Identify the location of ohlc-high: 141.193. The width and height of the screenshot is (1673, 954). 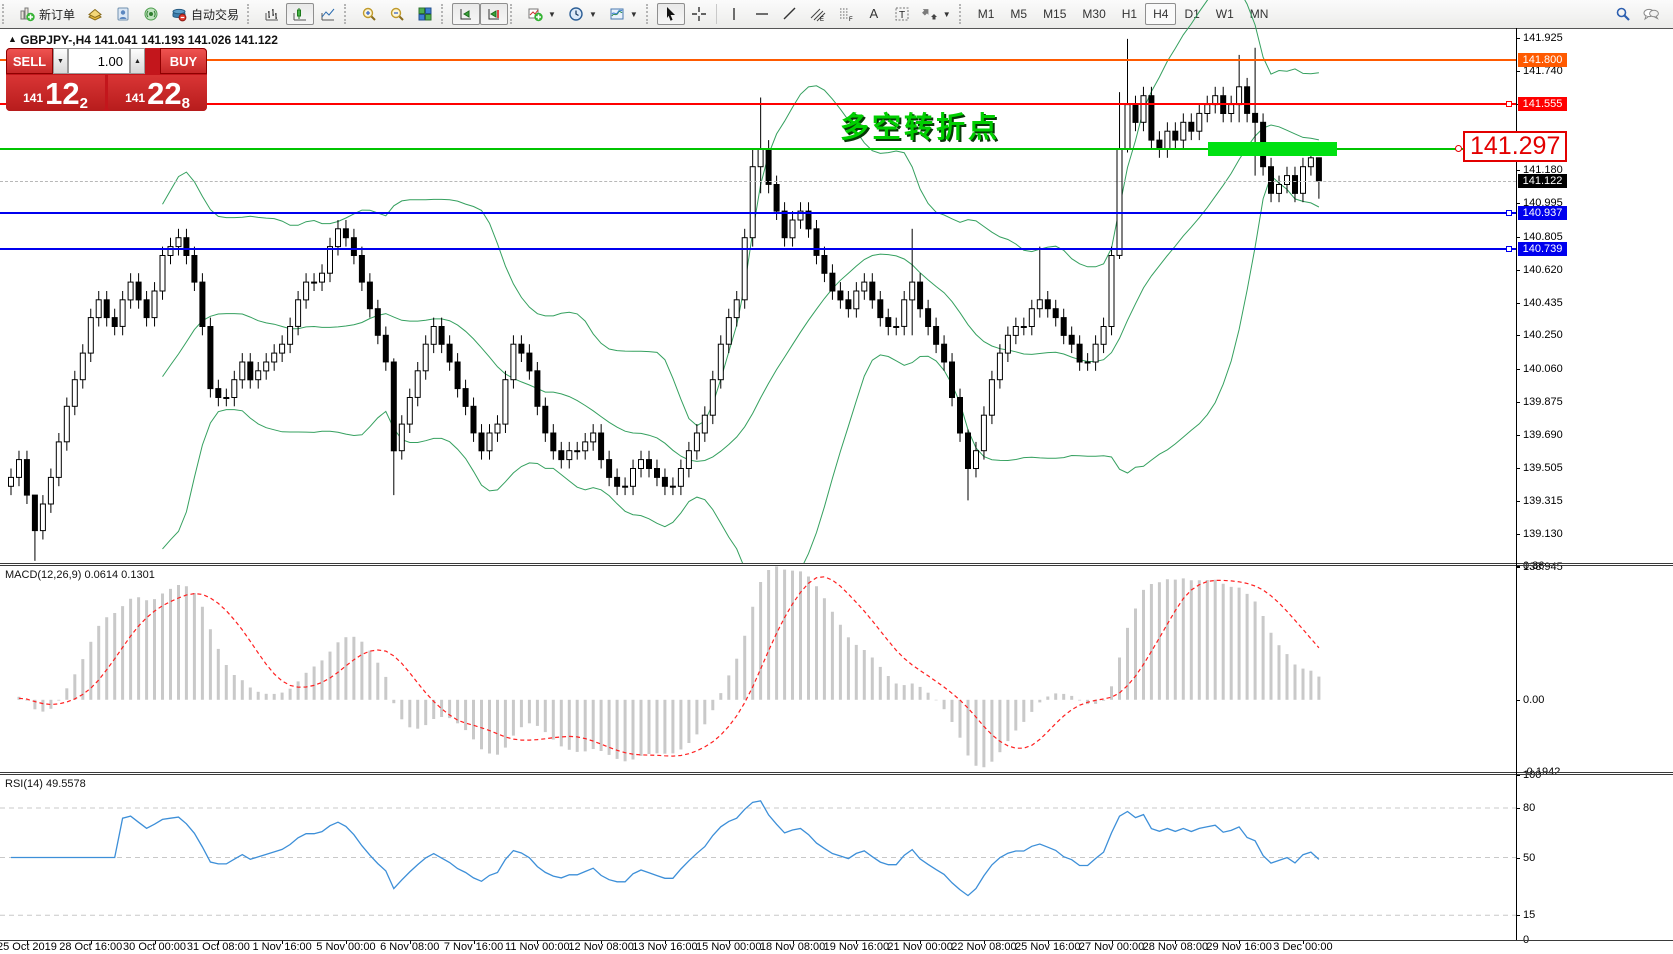
(163, 40).